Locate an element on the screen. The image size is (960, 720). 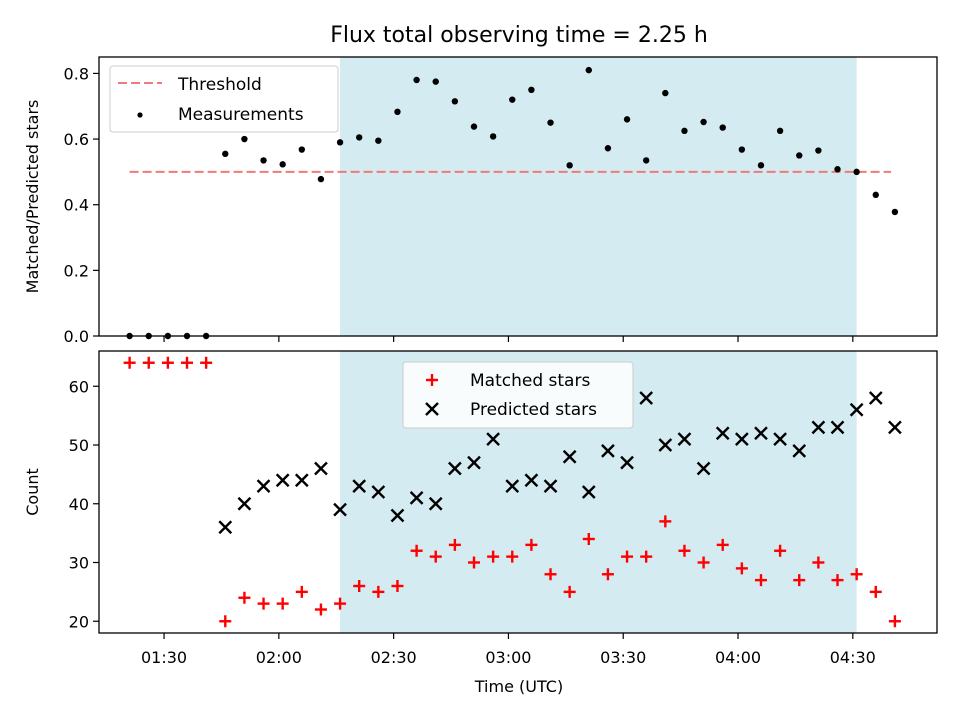
bottom-y-ticks: 20 30 40 50 60 is located at coordinates (84, 504).